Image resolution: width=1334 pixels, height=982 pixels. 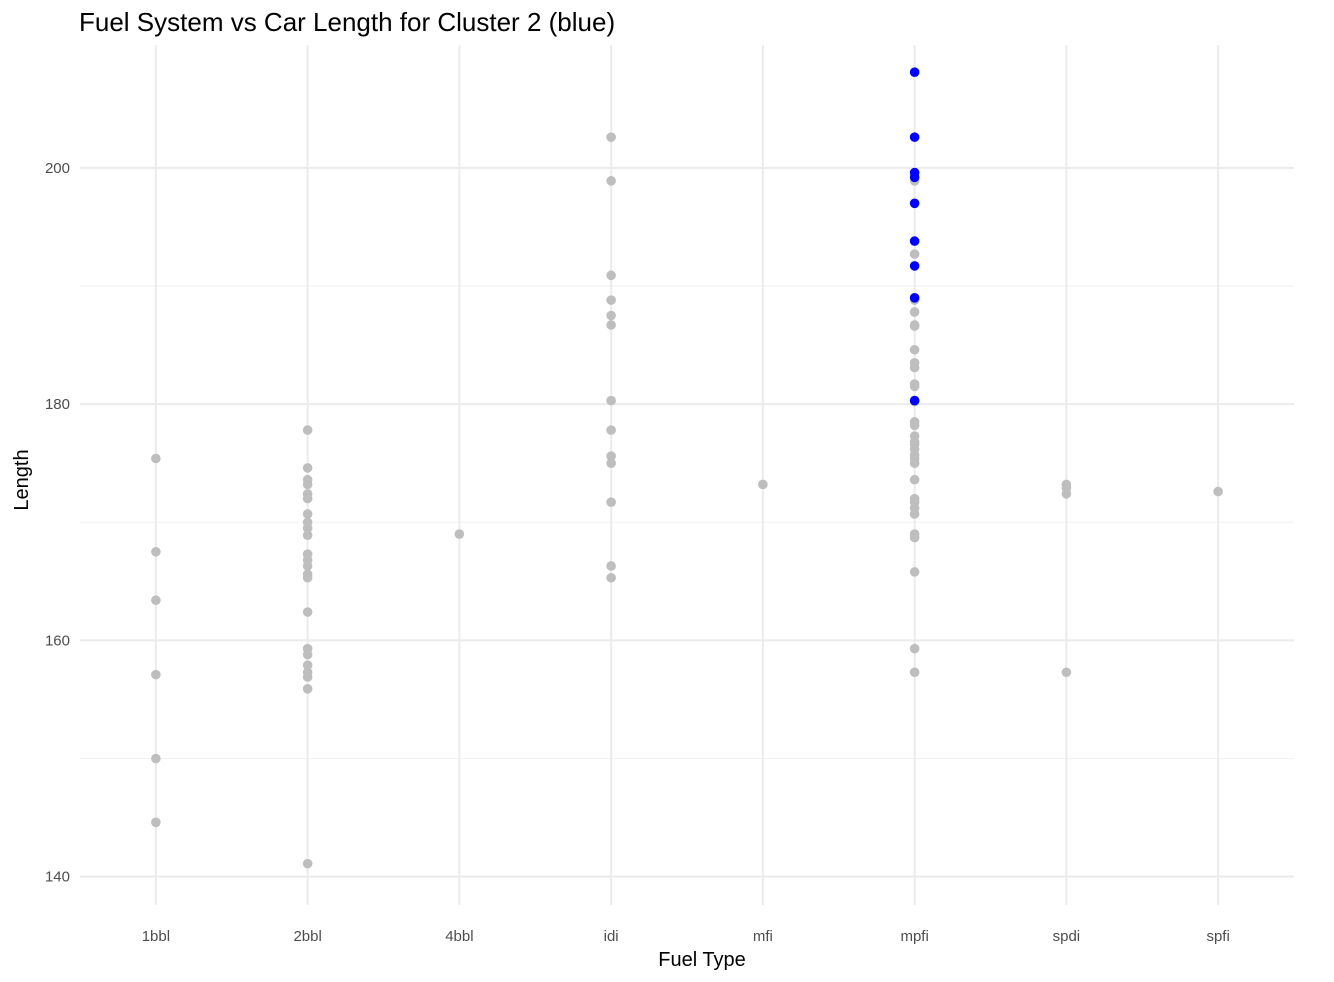 I want to click on x-tick-labels: 1bbl 2bbl 4bbl idi mfi mpfi spdi spfi, so click(x=686, y=936).